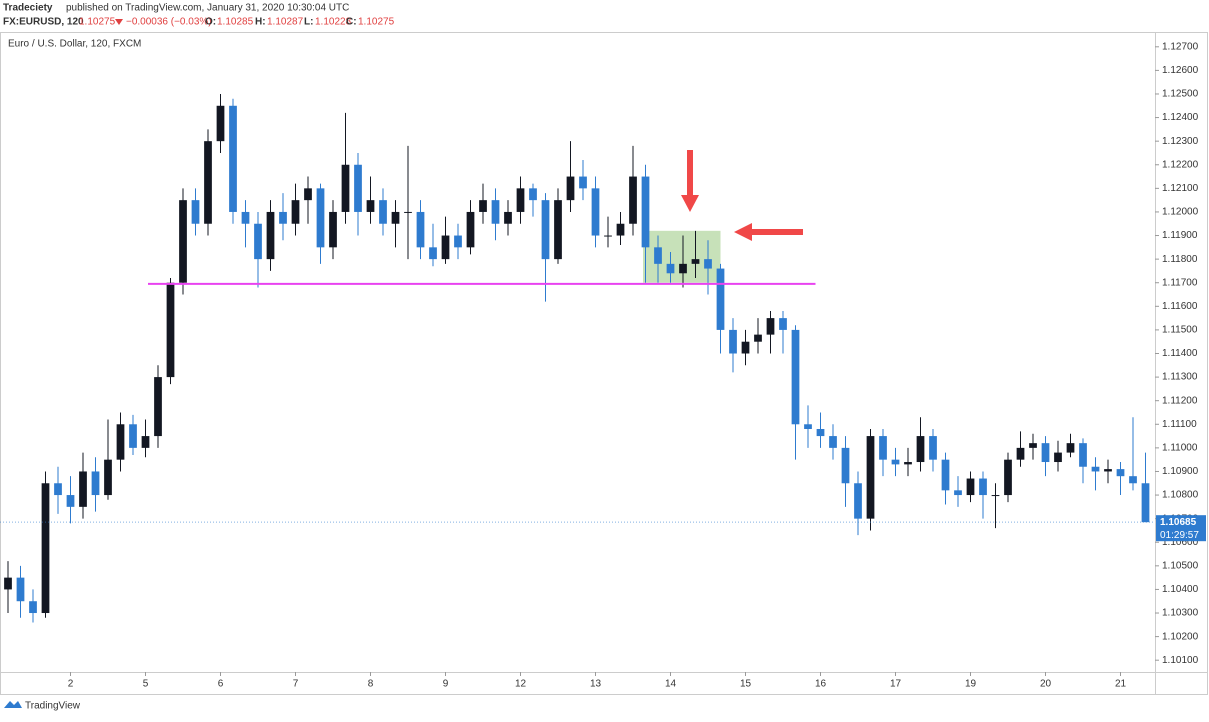 This screenshot has height=722, width=1209. I want to click on h: 1.10287, so click(285, 22).